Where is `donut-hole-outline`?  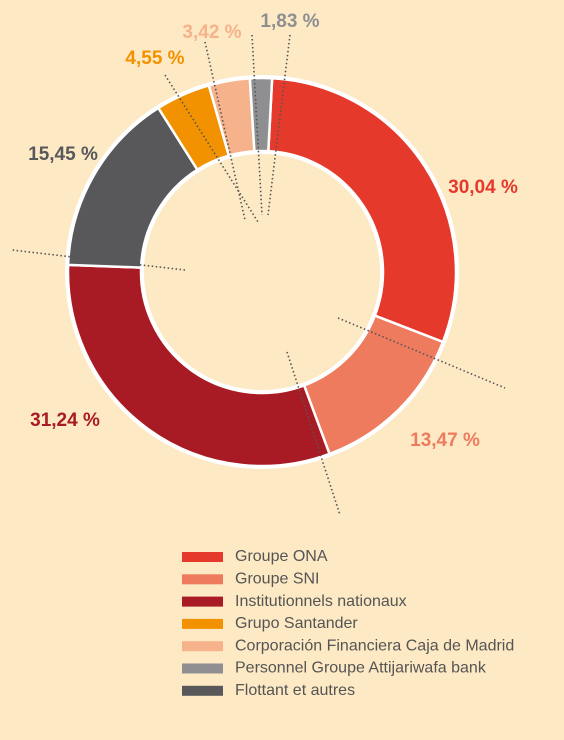
donut-hole-outline is located at coordinates (262, 272).